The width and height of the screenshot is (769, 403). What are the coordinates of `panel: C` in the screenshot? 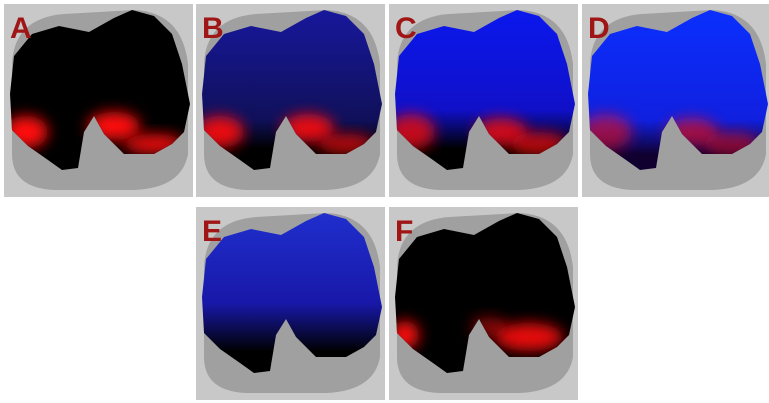 It's located at (483, 100).